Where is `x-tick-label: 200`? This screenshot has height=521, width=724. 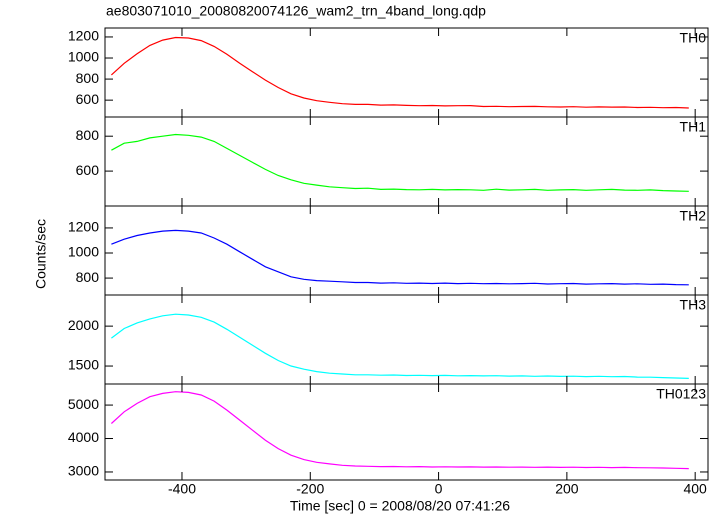
x-tick-label: 200 is located at coordinates (567, 489).